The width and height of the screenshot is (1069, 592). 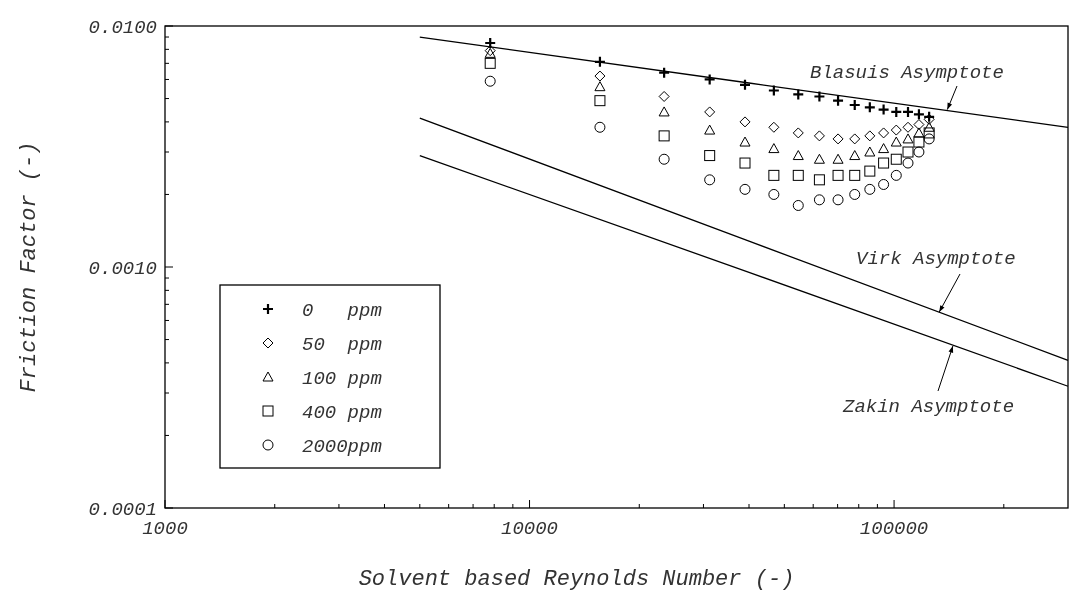 I want to click on annotation: Virk Asymptote, so click(x=936, y=259).